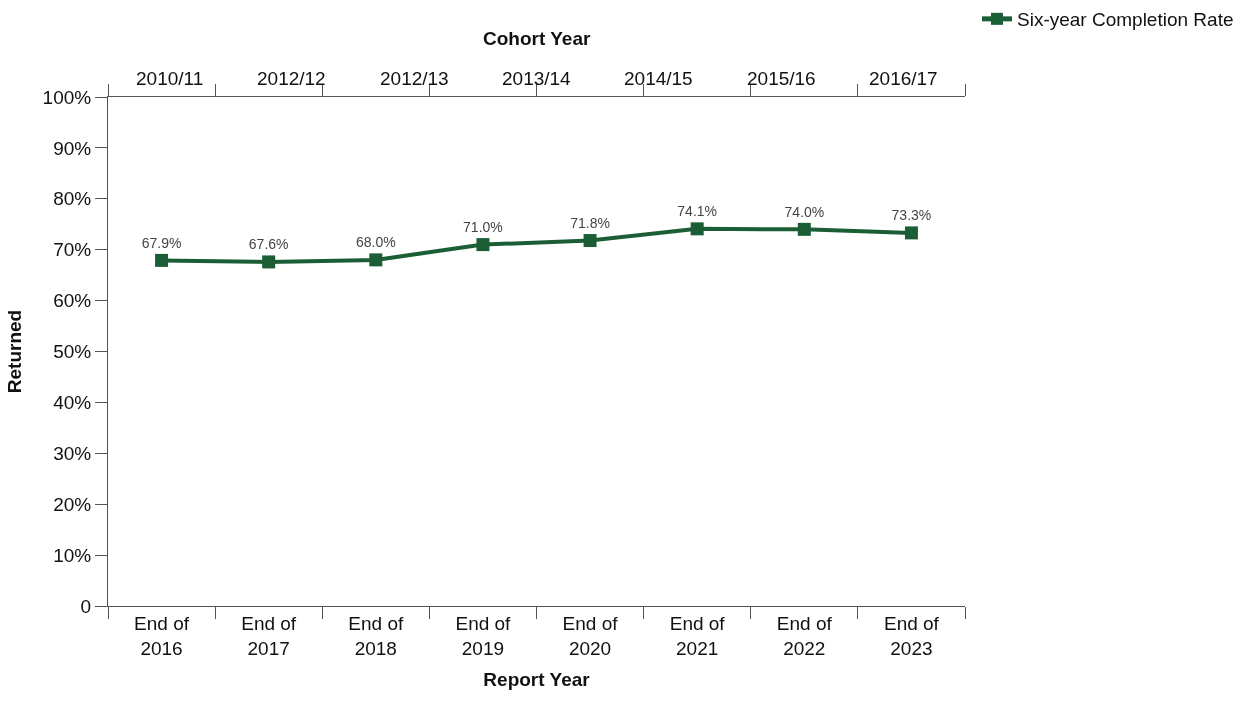 The image size is (1239, 719). What do you see at coordinates (86, 606) in the screenshot?
I see `y-tick-label: 0` at bounding box center [86, 606].